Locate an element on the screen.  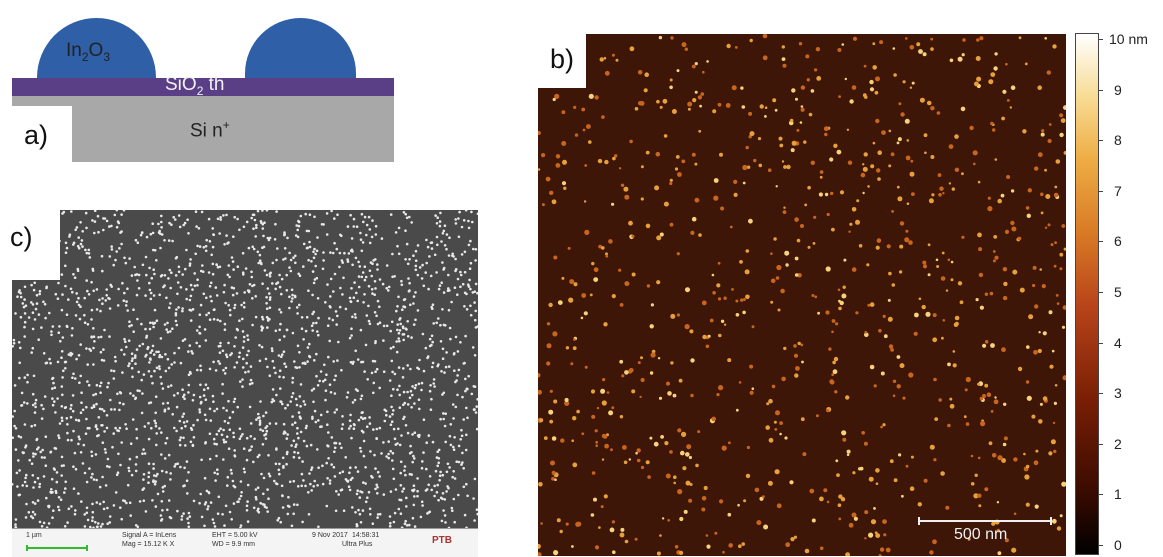
sem-scale-text: 1 µm is located at coordinates (34, 535).